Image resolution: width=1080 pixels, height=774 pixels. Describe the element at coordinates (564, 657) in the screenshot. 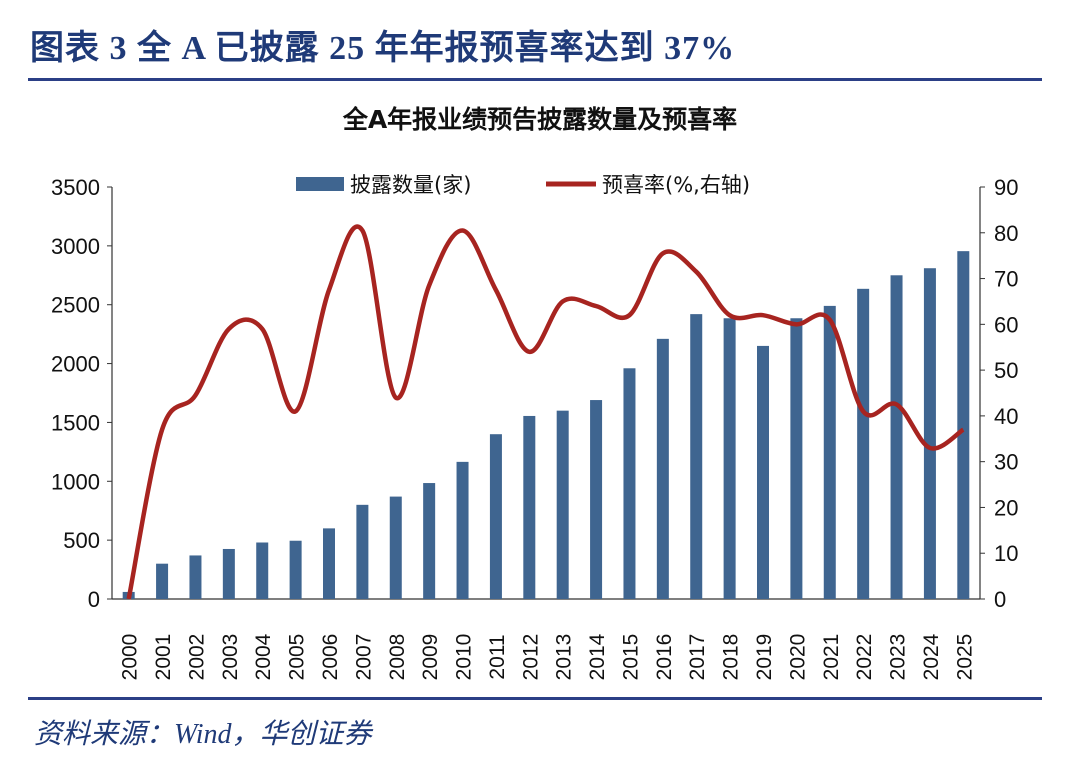

I see `x-tick-label: 2013` at that location.